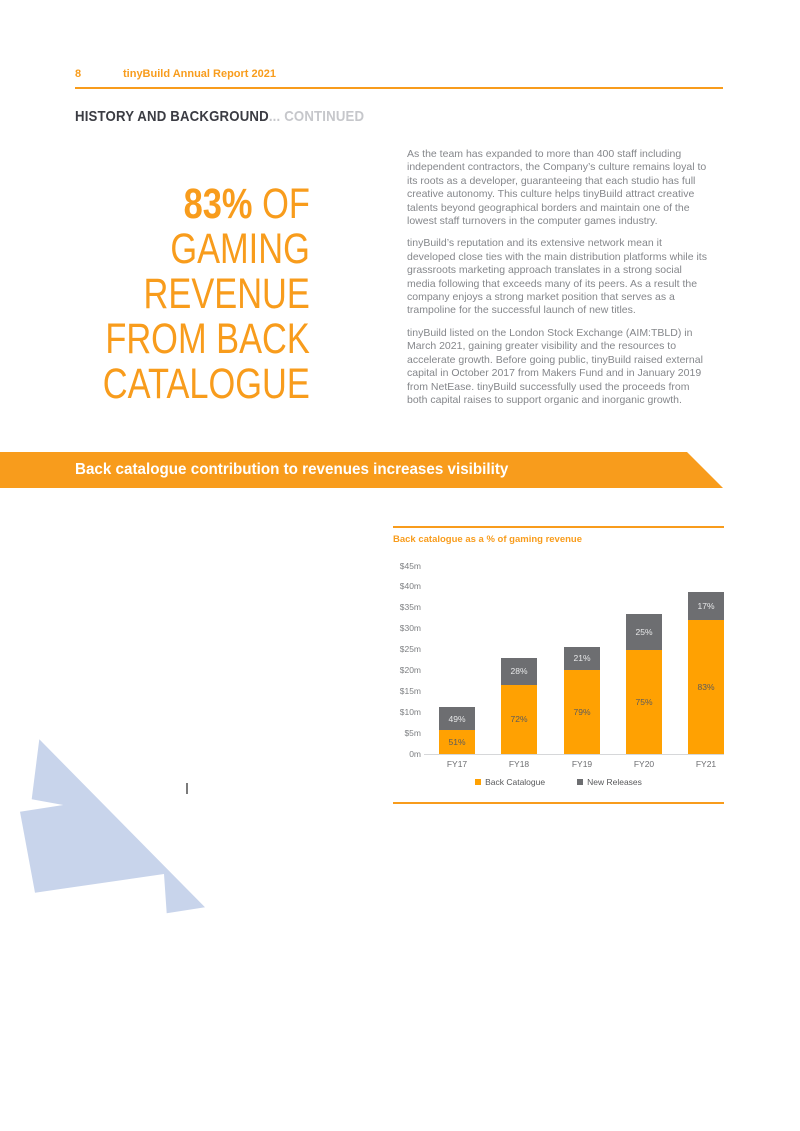 Image resolution: width=800 pixels, height=1131 pixels. I want to click on bar-stack-fy18: 28% 72%, so click(519, 705).